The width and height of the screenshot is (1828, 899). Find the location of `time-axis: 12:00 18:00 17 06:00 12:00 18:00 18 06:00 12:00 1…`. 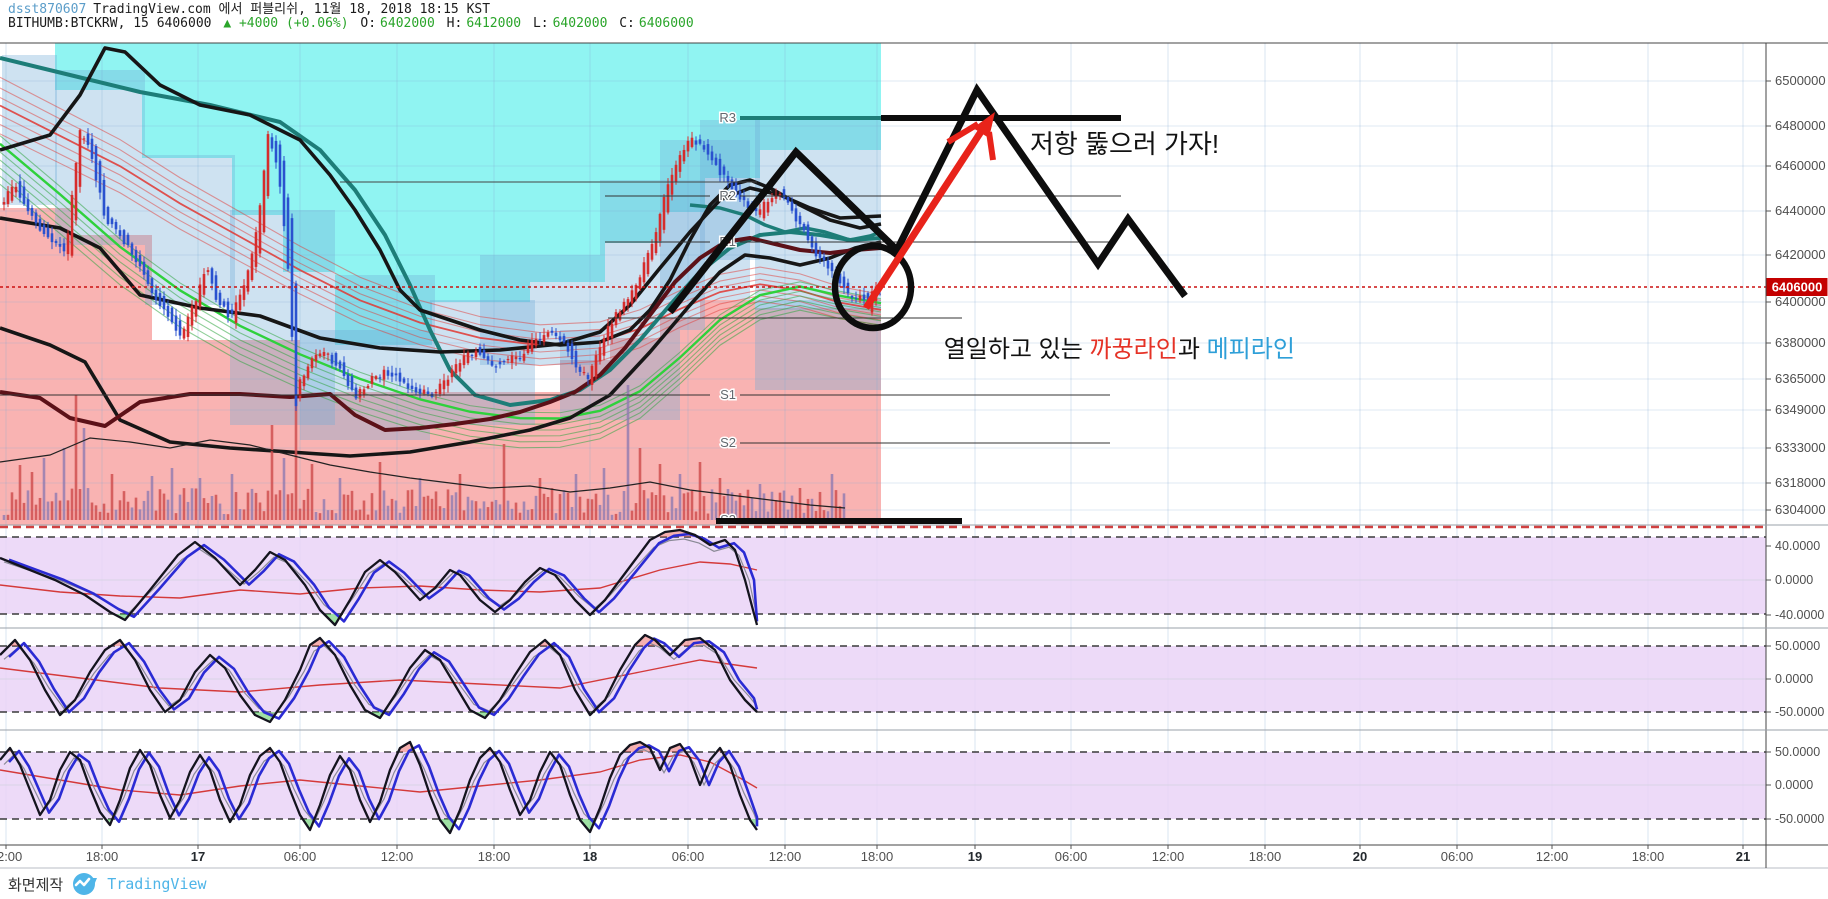

time-axis: 12:00 18:00 17 06:00 12:00 18:00 18 06:00 12:00 1… is located at coordinates (875, 854).